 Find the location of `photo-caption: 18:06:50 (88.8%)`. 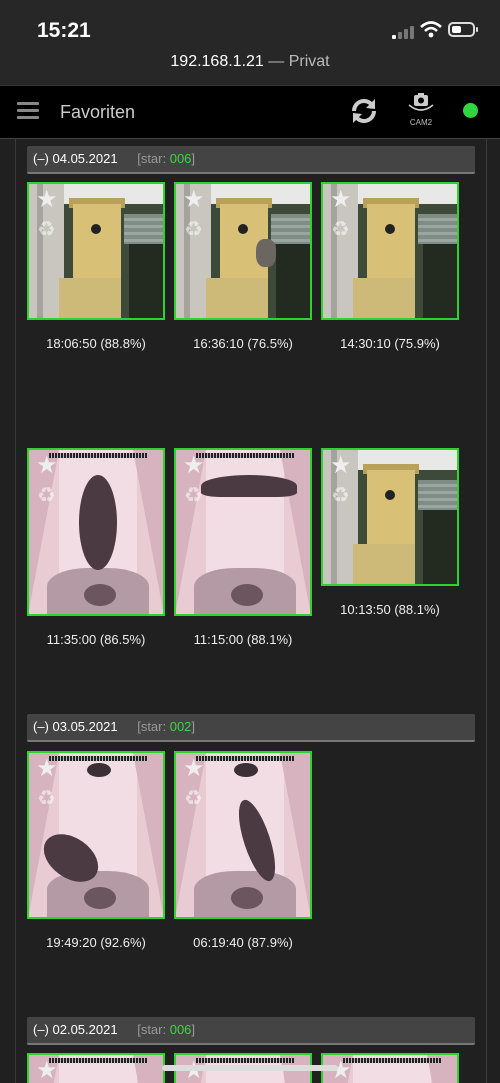

photo-caption: 18:06:50 (88.8%) is located at coordinates (96, 343).